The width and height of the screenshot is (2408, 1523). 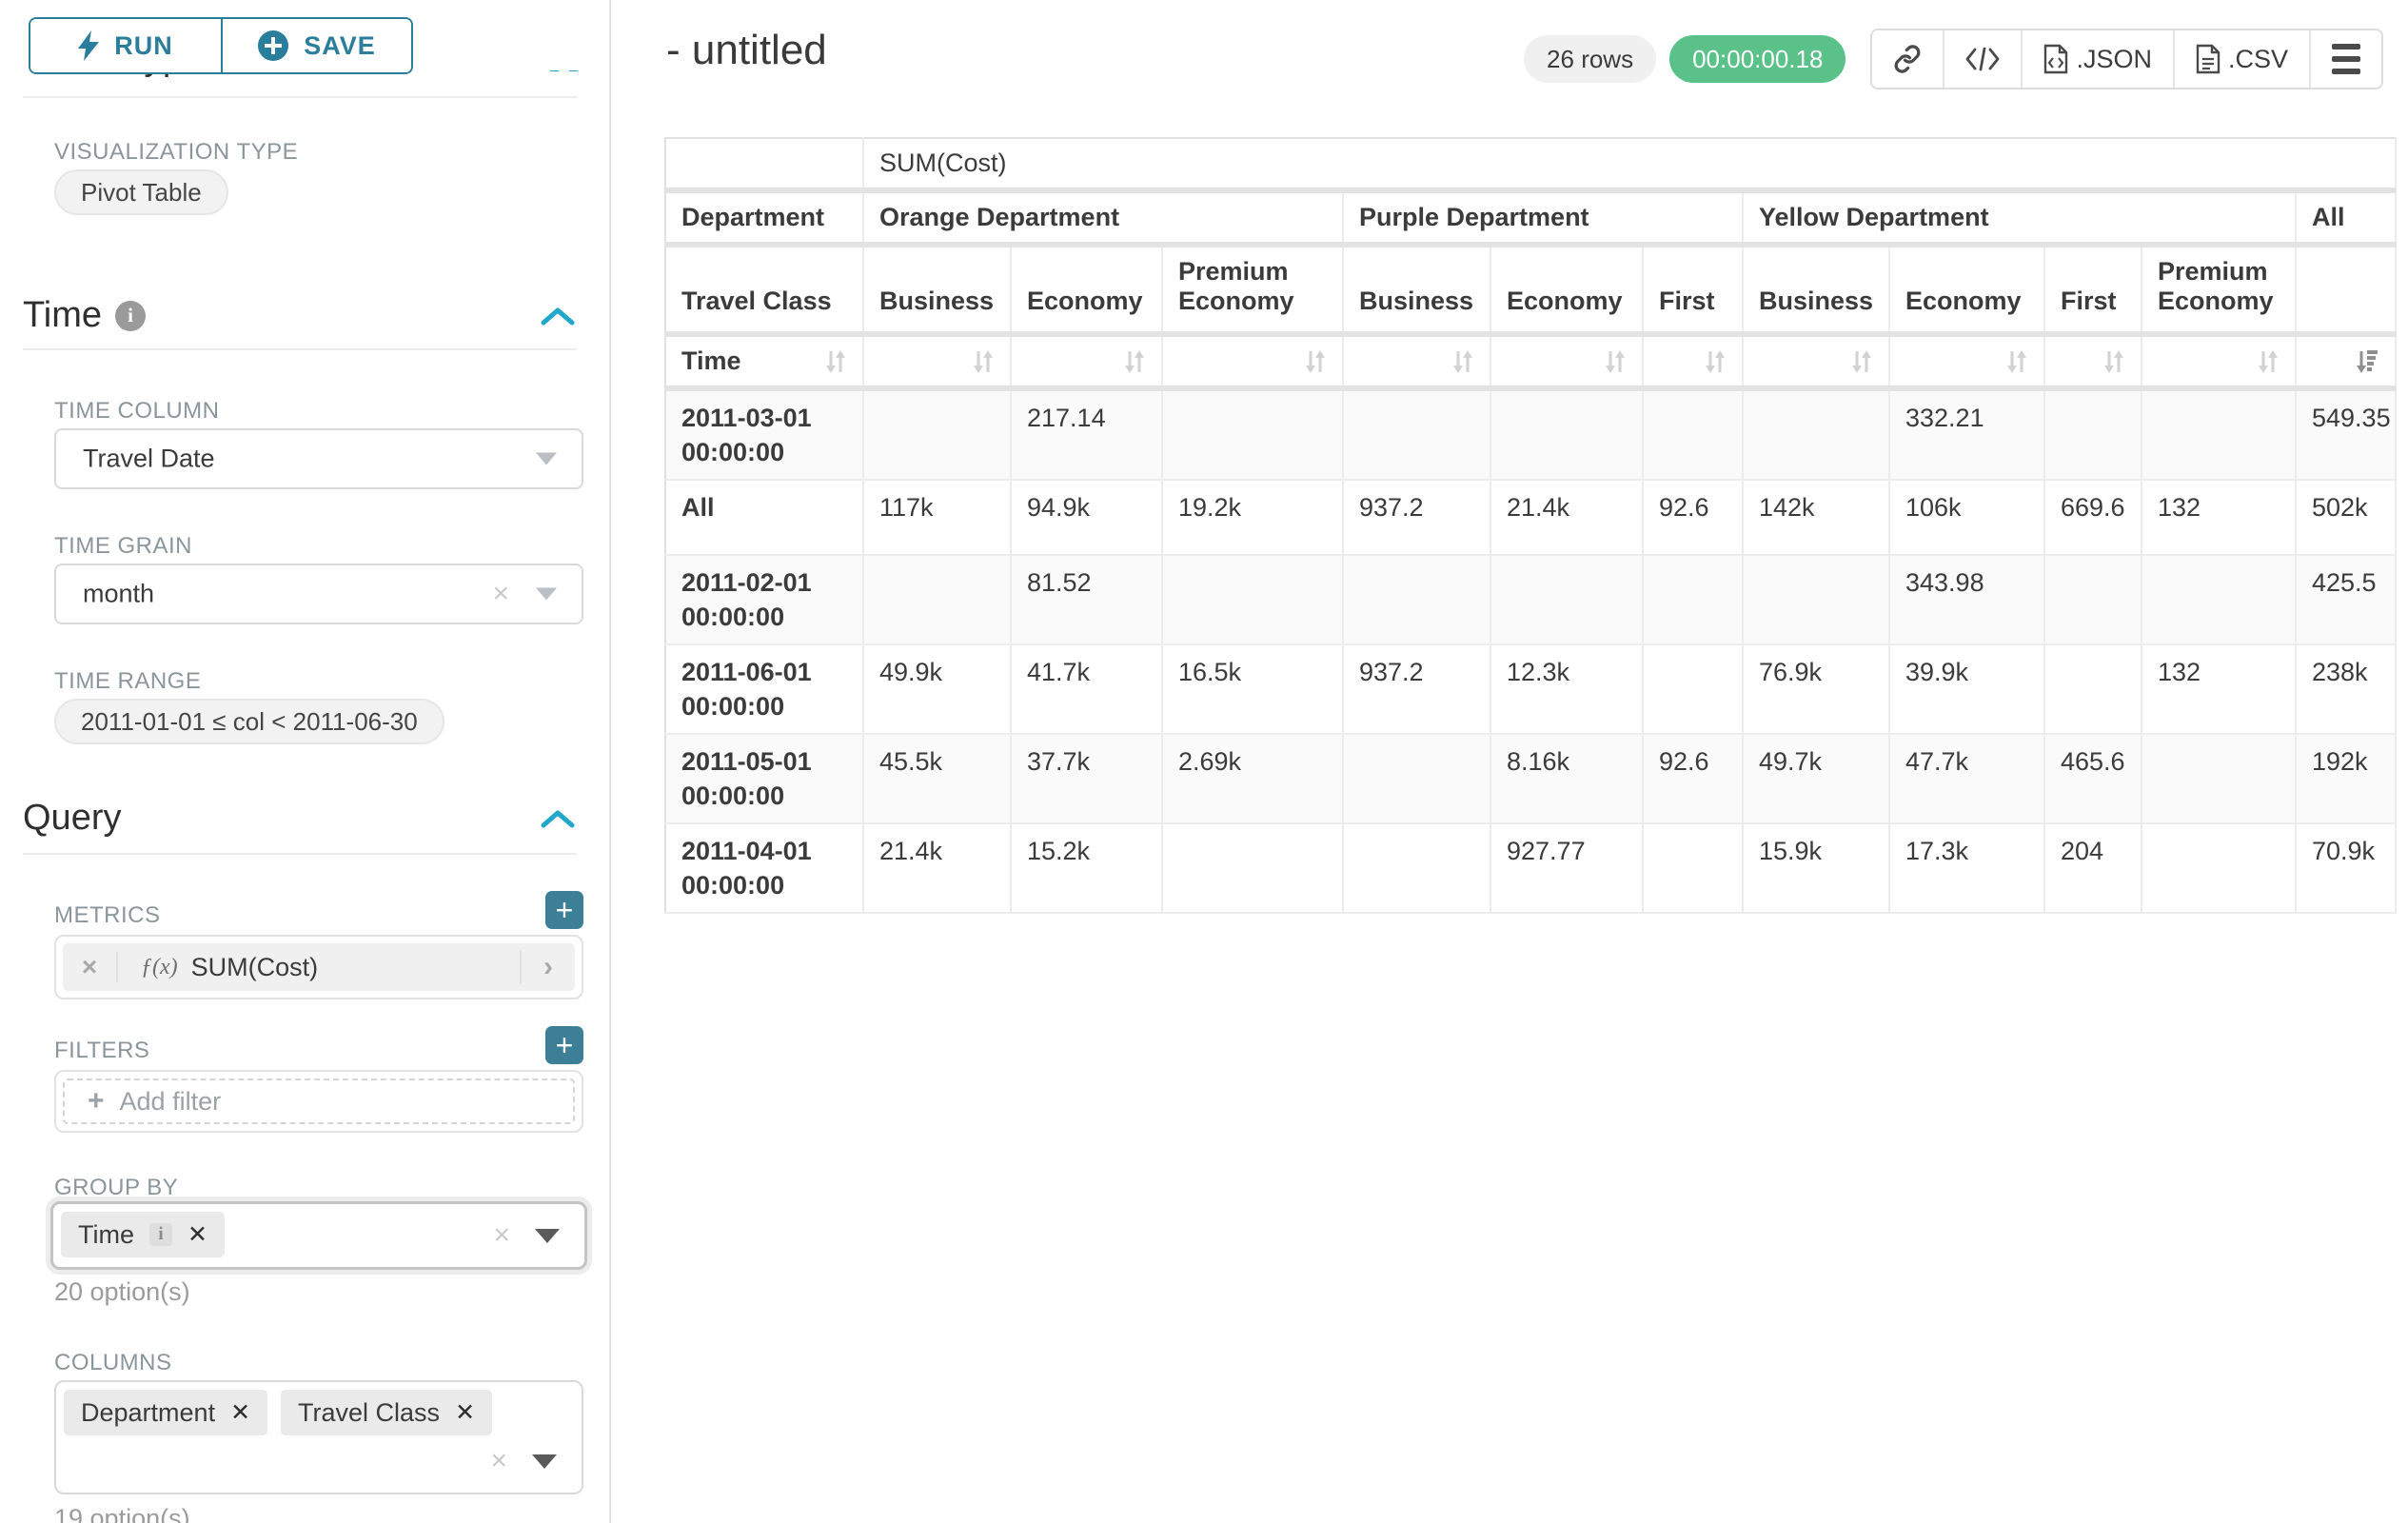 What do you see at coordinates (937, 689) in the screenshot?
I see `value-cell: 49.9k` at bounding box center [937, 689].